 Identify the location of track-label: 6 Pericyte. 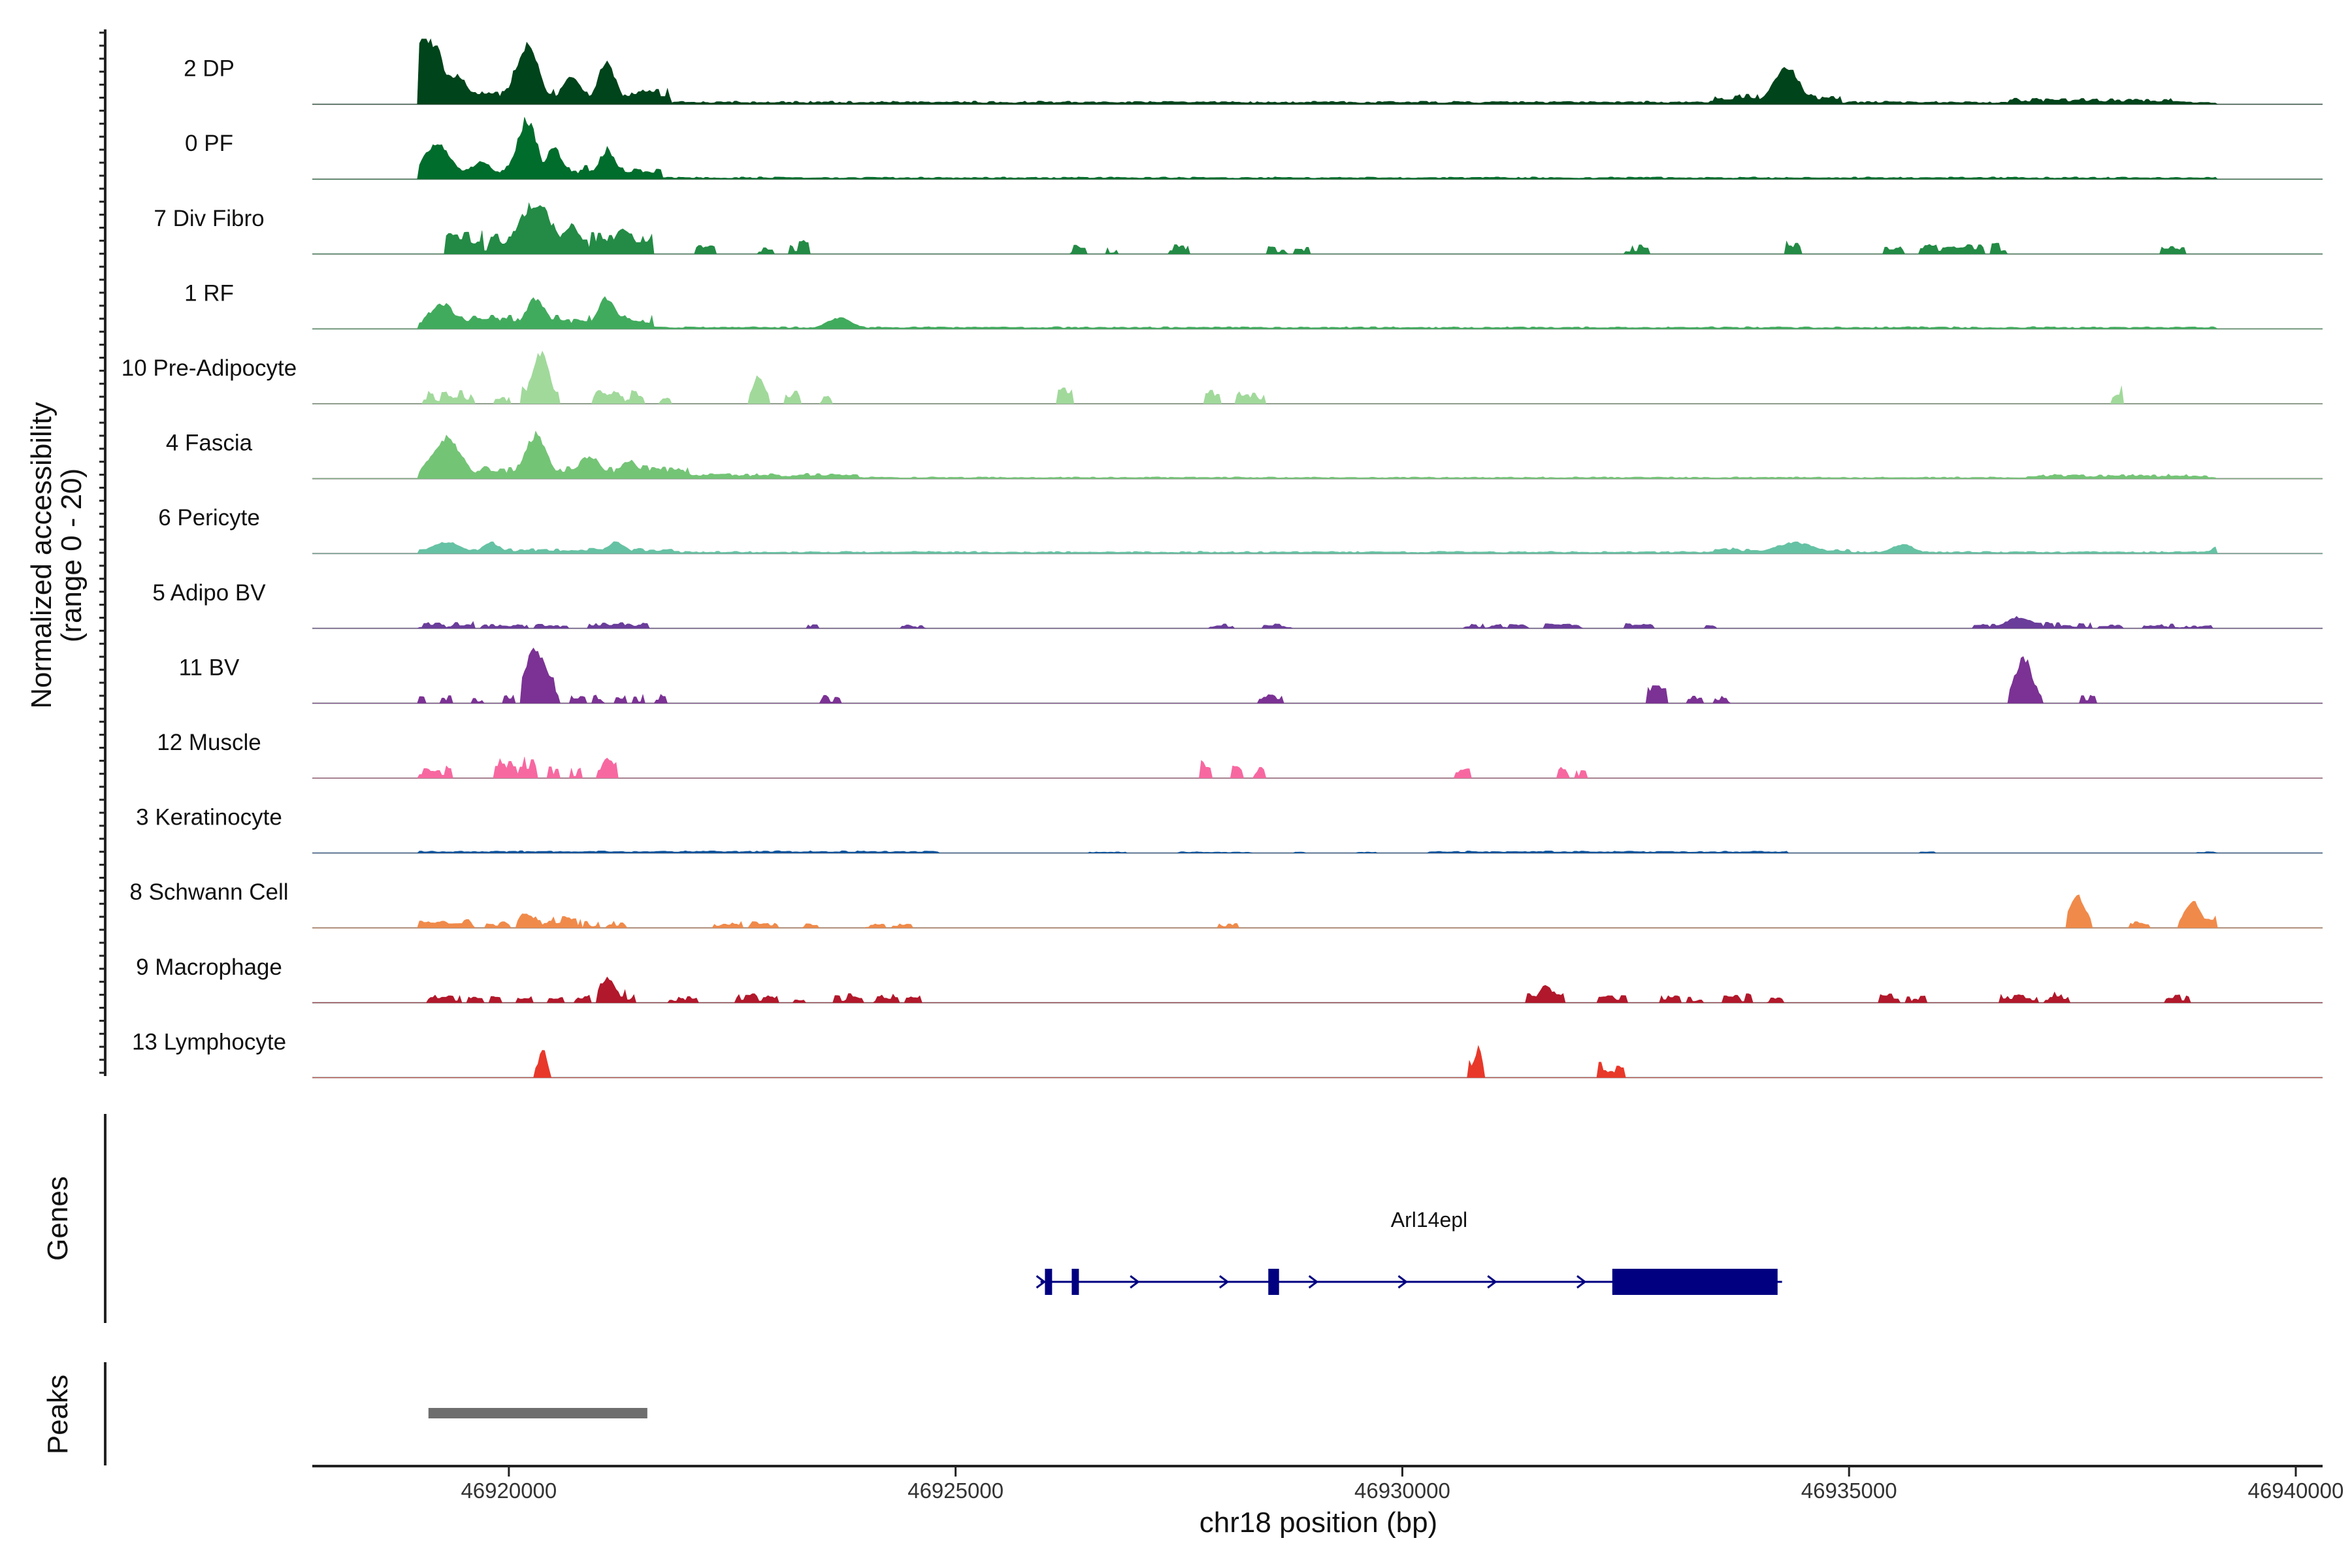
(209, 518).